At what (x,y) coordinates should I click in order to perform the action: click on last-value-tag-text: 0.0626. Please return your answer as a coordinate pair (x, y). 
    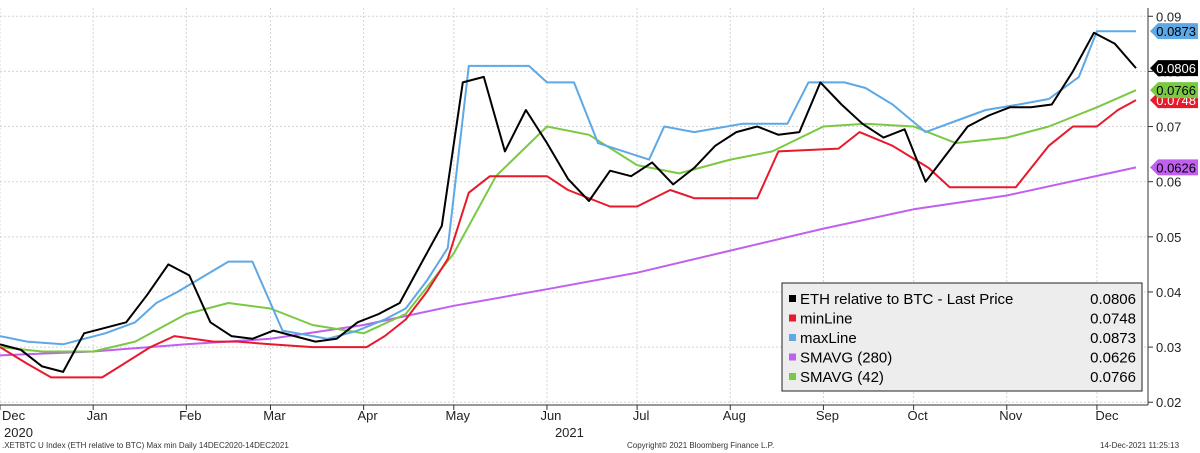
    Looking at the image, I should click on (1176, 167).